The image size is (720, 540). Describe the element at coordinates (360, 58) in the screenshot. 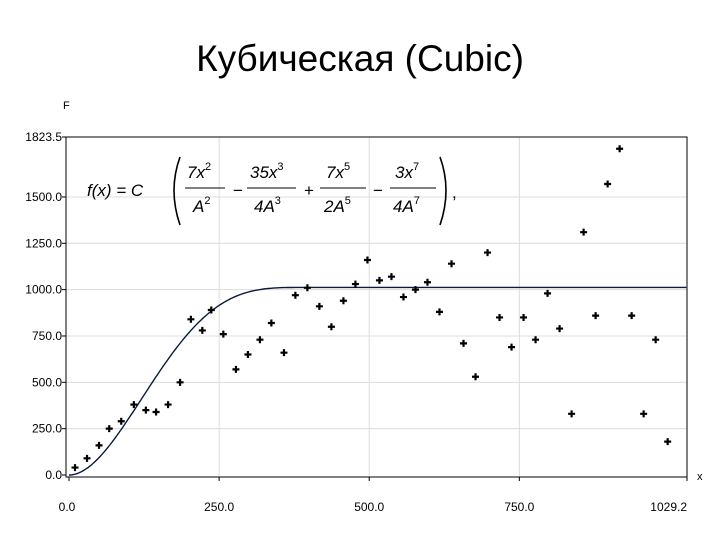

I see `page-title: Кубическая (Cubic)` at that location.